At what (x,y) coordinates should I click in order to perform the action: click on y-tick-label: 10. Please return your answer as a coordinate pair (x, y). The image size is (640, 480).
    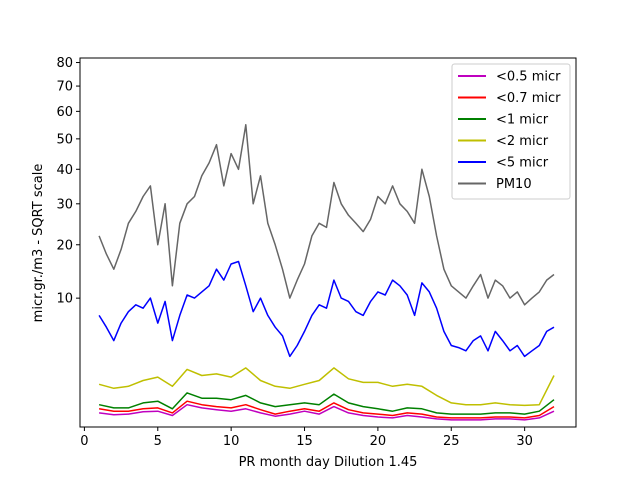
    Looking at the image, I should click on (64, 299).